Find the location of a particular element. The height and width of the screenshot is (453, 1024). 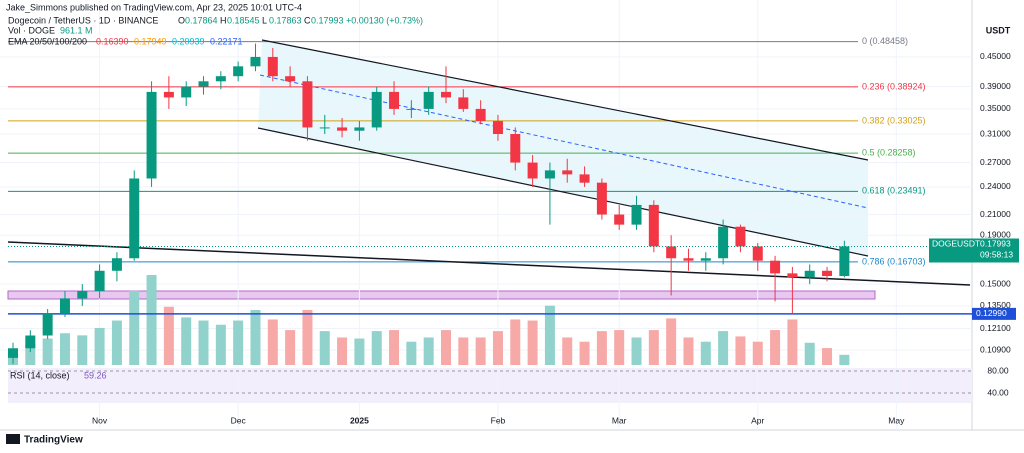

ema-value: 0.22171 is located at coordinates (226, 41).